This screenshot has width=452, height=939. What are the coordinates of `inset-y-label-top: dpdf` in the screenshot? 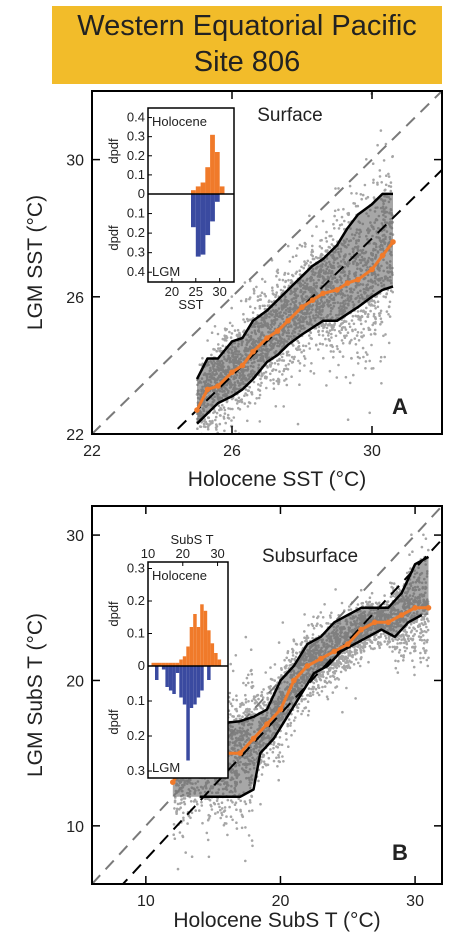 It's located at (113, 151).